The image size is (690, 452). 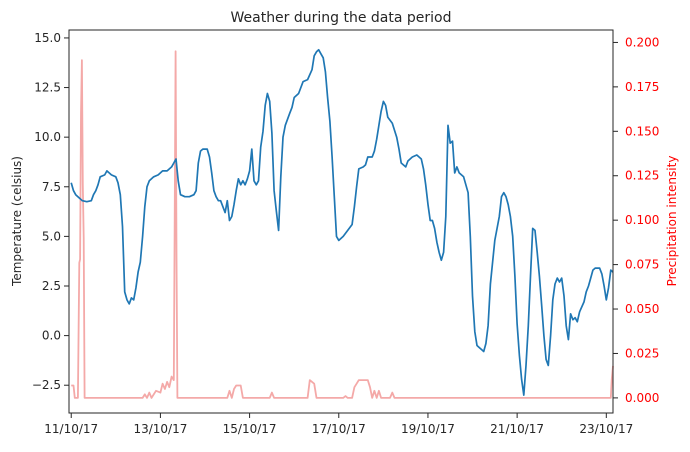 What do you see at coordinates (46, 385) in the screenshot?
I see `left-y-tick-label: −2.5` at bounding box center [46, 385].